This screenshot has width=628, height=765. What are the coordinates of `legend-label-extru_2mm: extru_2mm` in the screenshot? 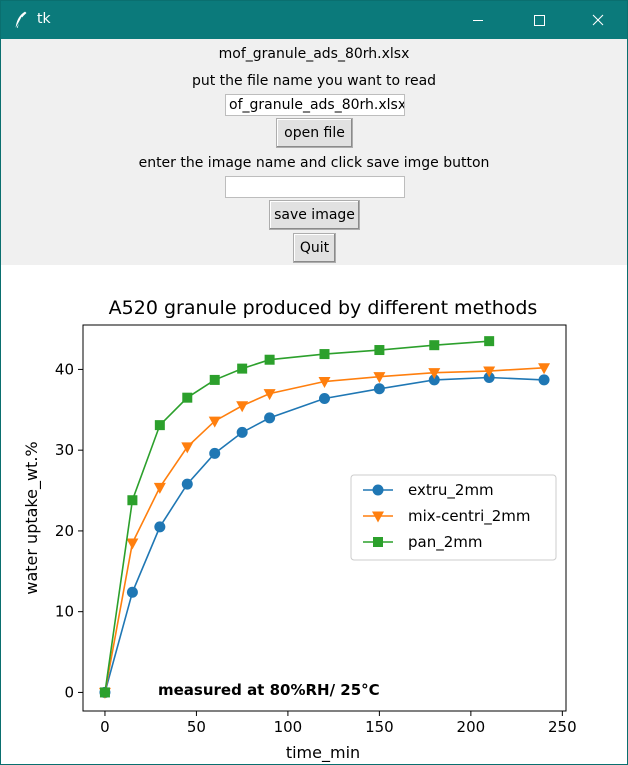 It's located at (451, 490).